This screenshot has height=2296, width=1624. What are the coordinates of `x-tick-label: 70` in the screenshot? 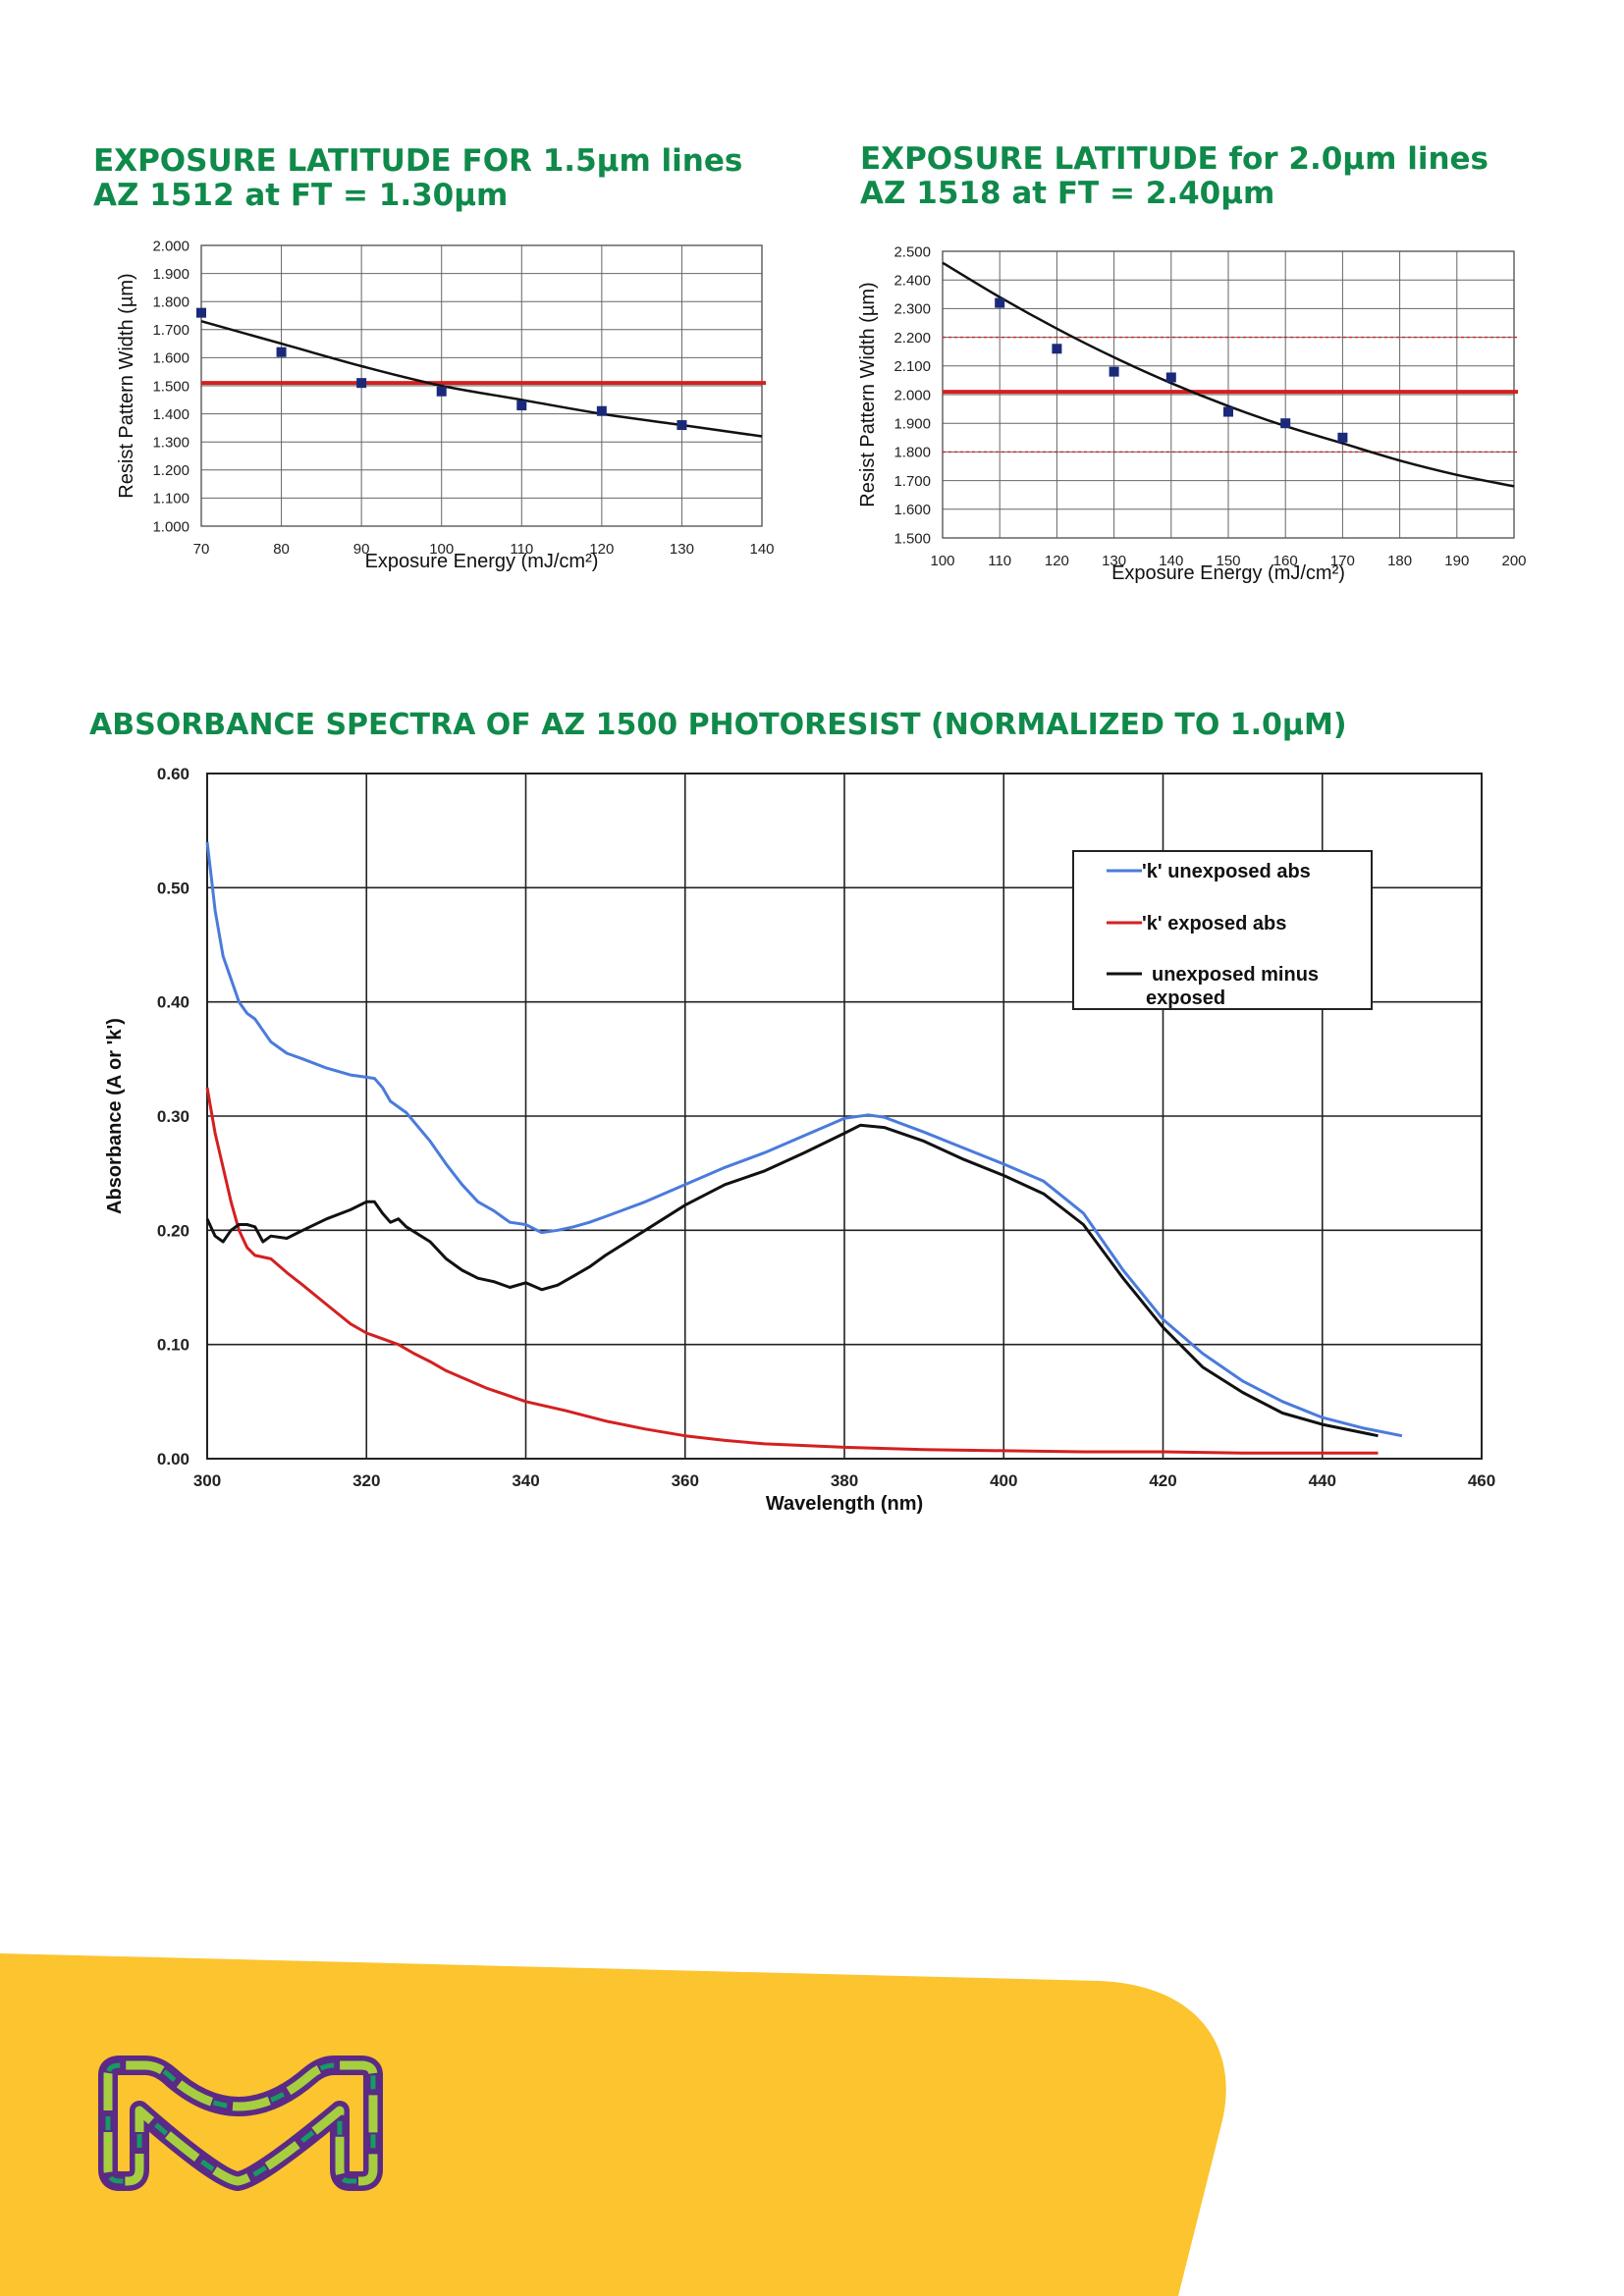 It's located at (201, 549).